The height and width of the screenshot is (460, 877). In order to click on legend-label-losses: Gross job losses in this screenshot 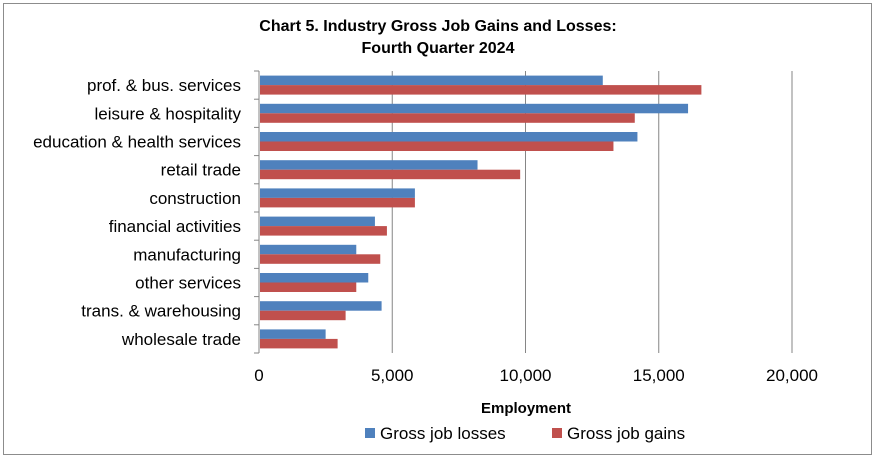, I will do `click(443, 433)`.